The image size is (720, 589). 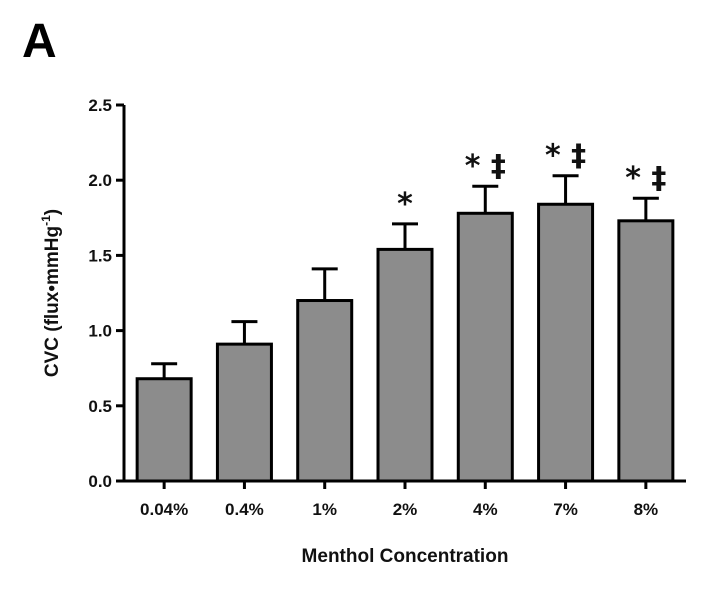 I want to click on x-tick-label: 0.4%, so click(x=244, y=509).